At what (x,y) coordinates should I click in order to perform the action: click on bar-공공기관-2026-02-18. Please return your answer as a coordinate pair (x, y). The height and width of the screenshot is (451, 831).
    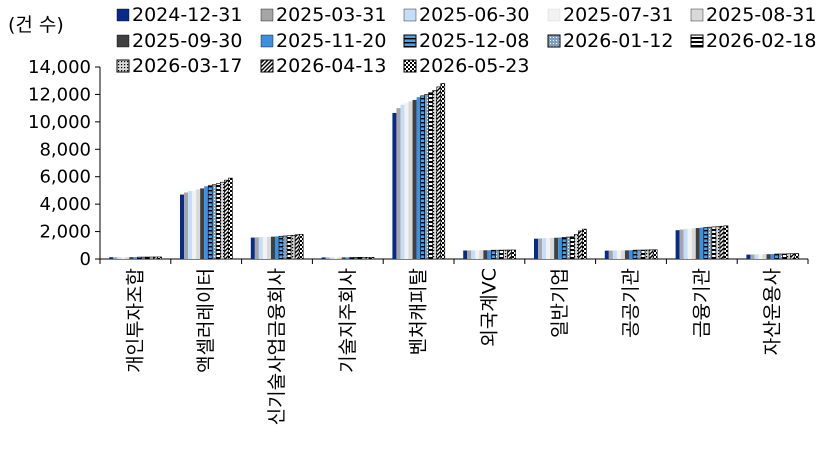
    Looking at the image, I should click on (643, 254).